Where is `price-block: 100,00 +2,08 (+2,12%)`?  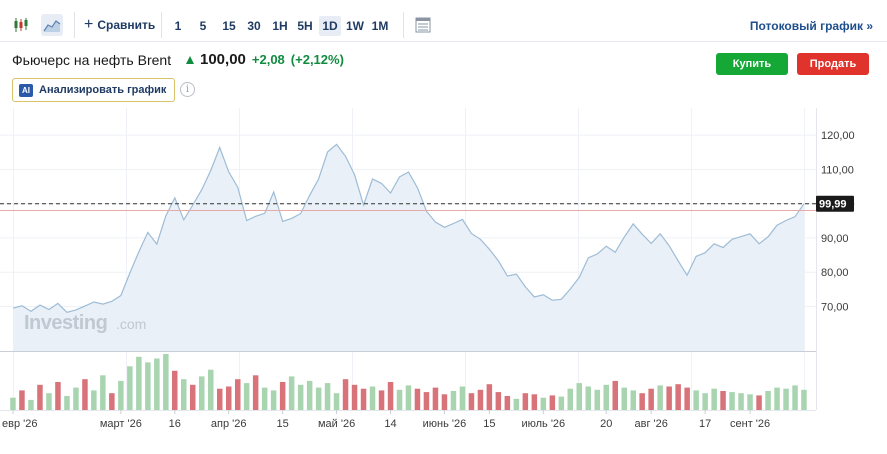
price-block: 100,00 +2,08 (+2,12%) is located at coordinates (265, 59).